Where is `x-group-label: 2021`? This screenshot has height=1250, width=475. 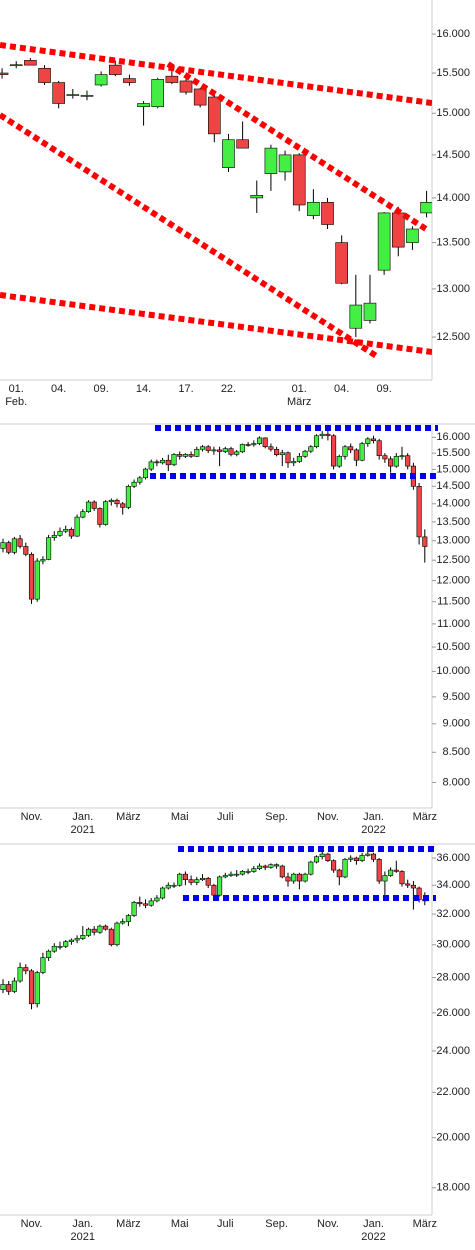 x-group-label: 2021 is located at coordinates (83, 830).